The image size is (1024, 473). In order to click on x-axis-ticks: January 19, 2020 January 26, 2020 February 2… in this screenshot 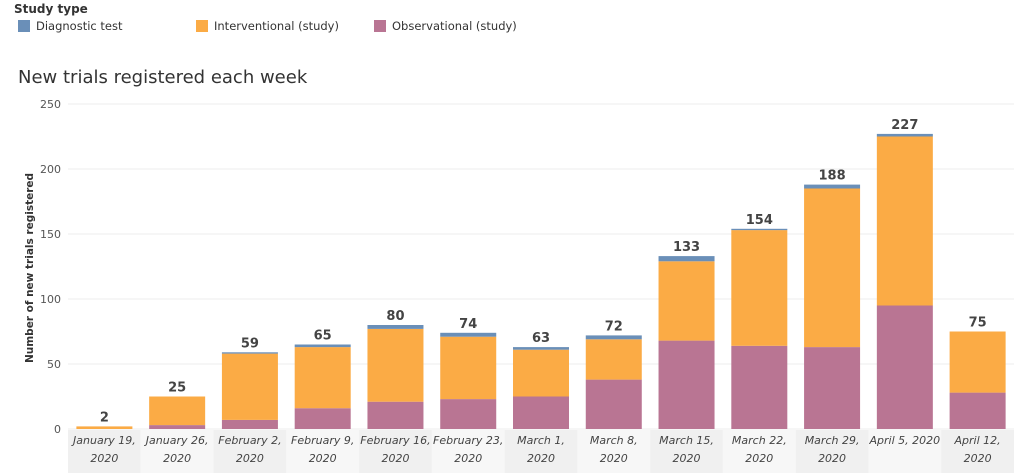, I will do `click(536, 449)`.